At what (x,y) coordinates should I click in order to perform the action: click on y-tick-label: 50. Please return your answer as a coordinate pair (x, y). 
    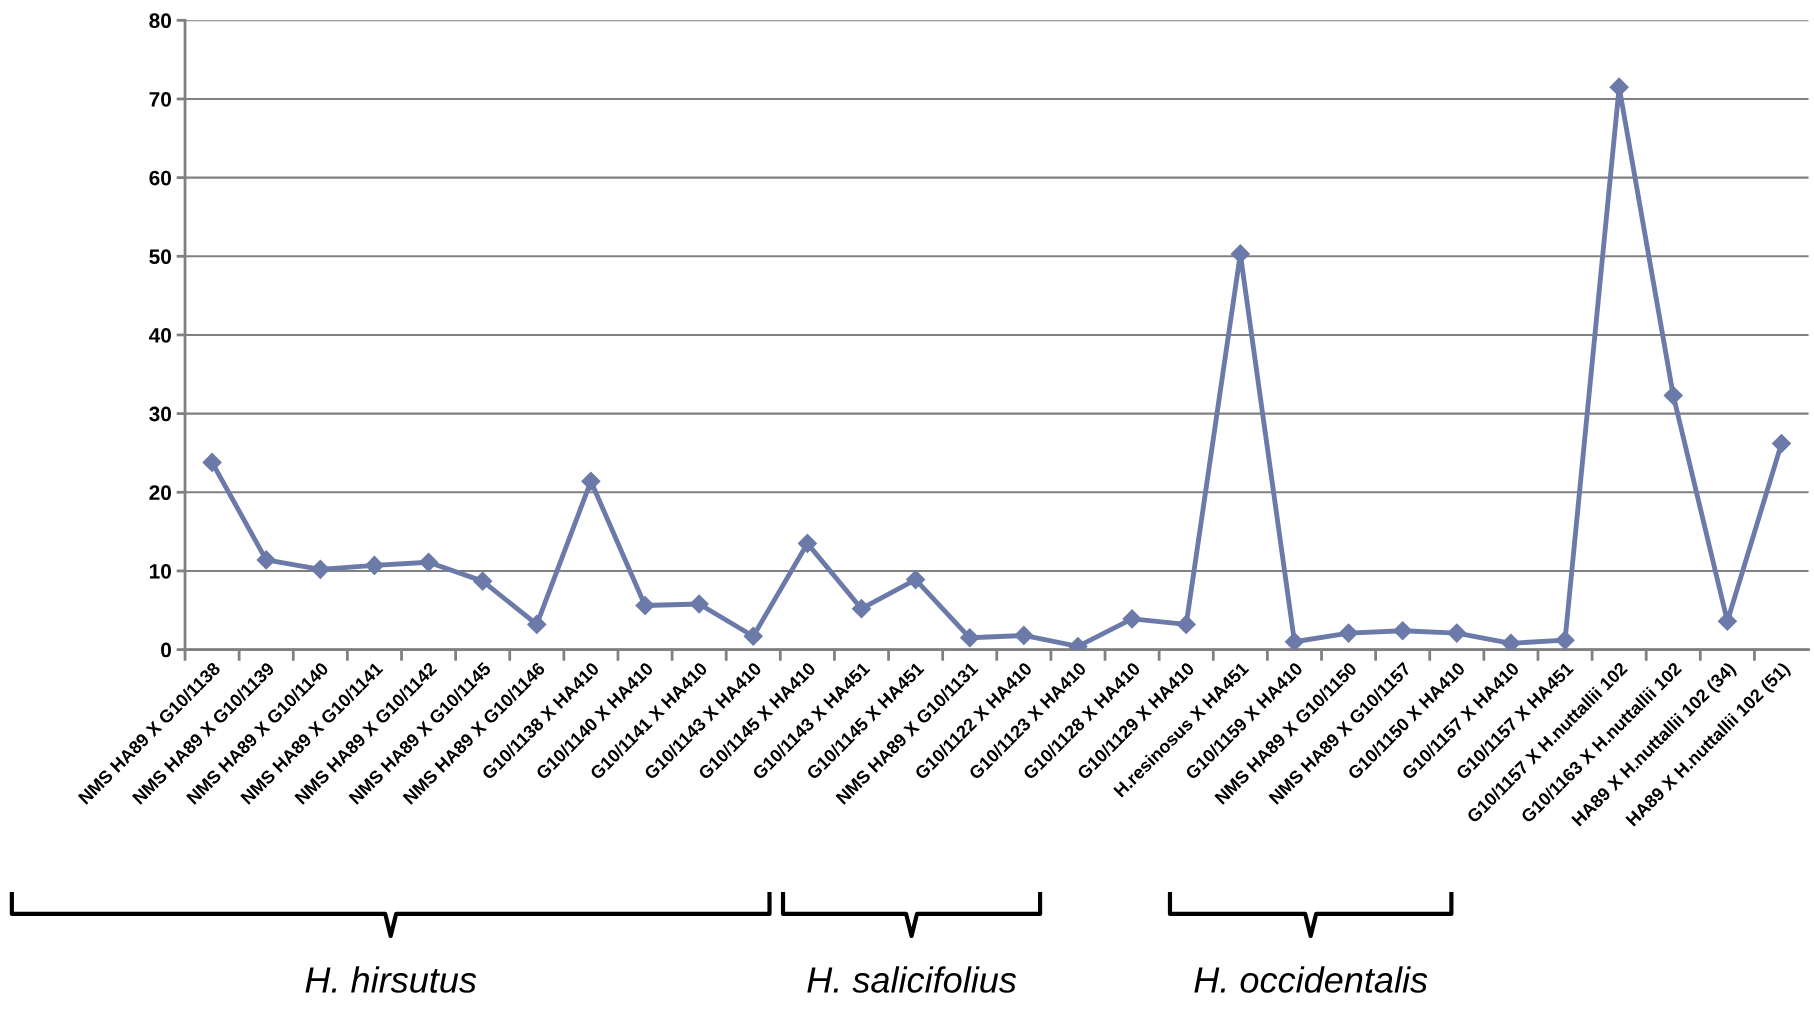
    Looking at the image, I should click on (160, 257).